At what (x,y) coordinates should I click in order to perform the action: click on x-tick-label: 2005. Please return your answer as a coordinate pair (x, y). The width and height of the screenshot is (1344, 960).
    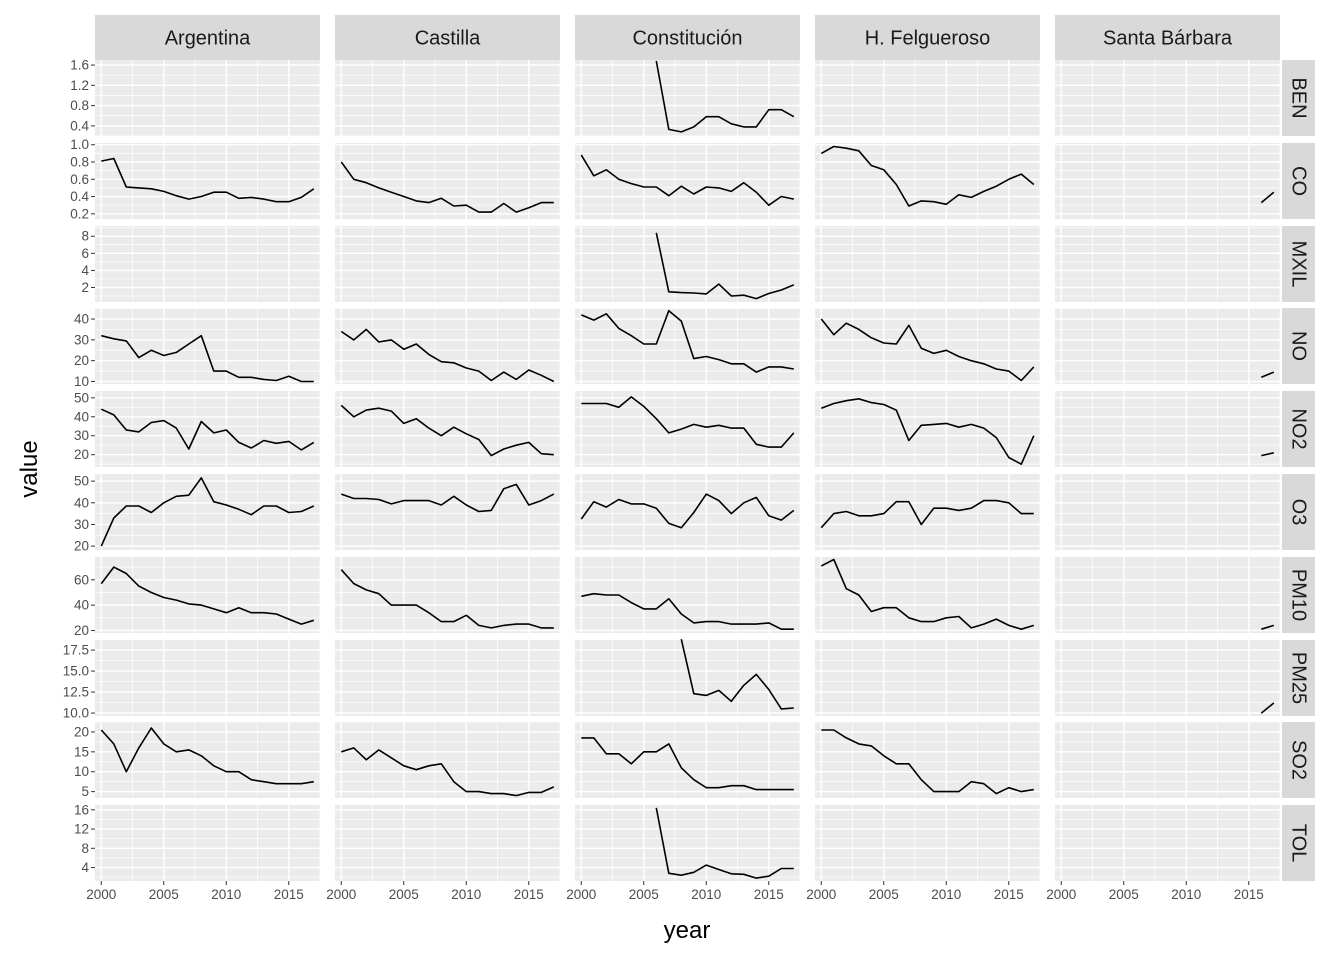
    Looking at the image, I should click on (404, 894).